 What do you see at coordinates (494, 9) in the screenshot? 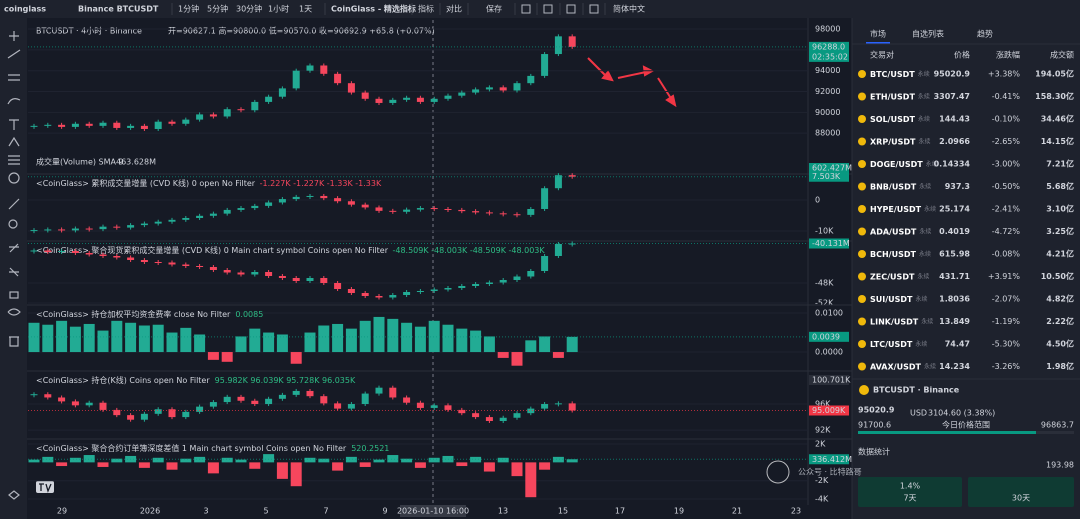
I see `save-button: 保存` at bounding box center [494, 9].